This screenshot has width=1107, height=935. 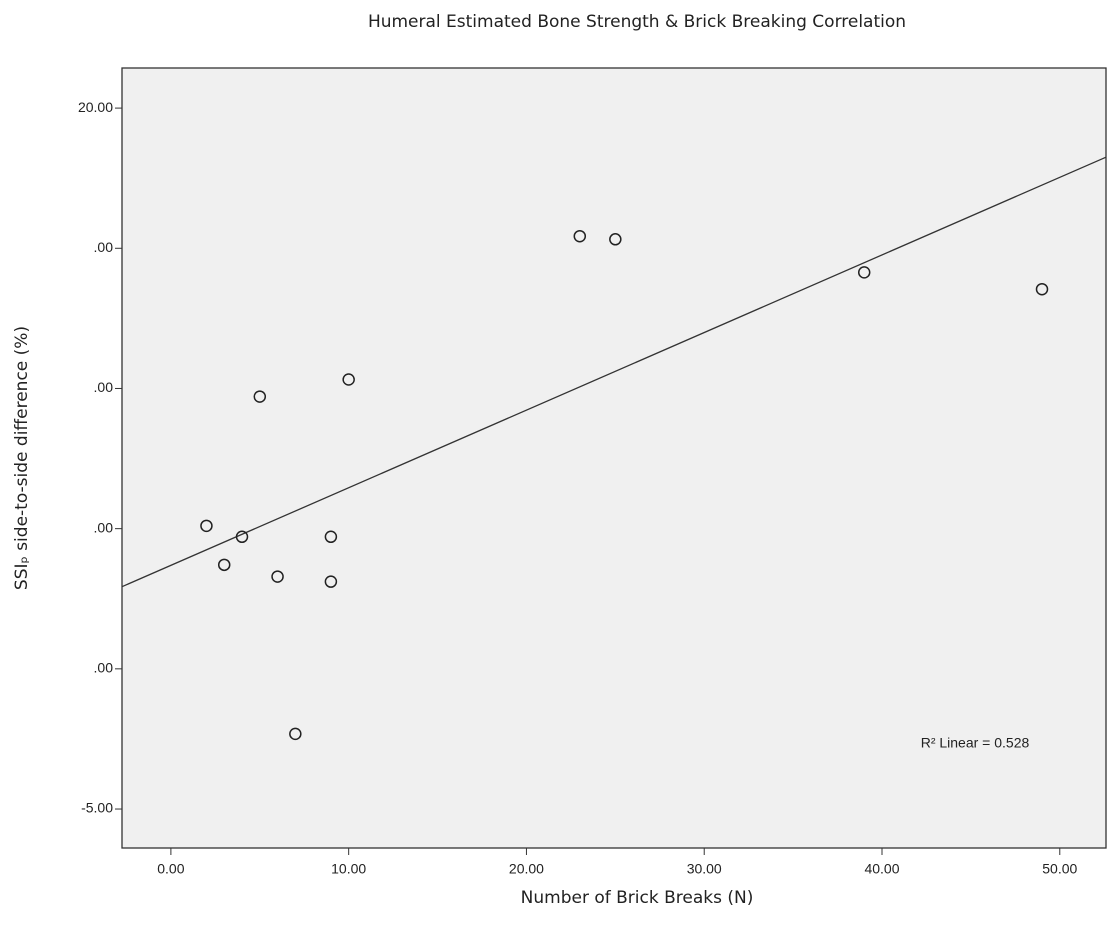 I want to click on x-axis-label: Number of Brick Breaks (N), so click(x=637, y=898).